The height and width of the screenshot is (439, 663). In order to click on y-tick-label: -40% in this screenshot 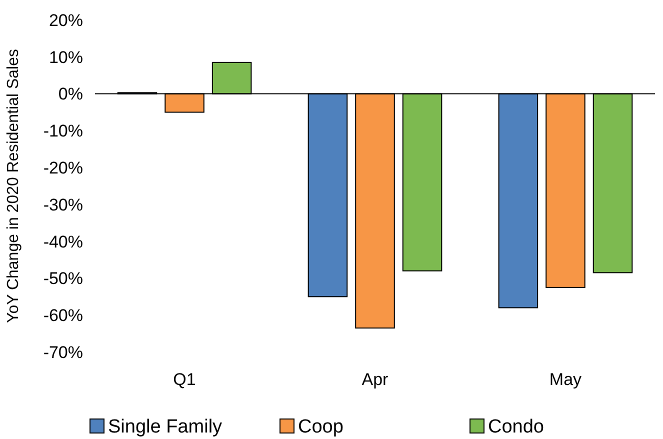, I will do `click(63, 242)`.